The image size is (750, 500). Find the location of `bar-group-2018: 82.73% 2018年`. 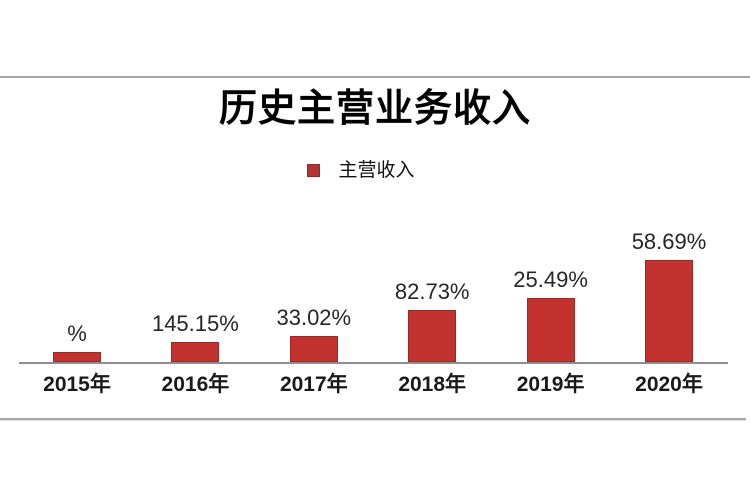

bar-group-2018: 82.73% 2018年 is located at coordinates (432, 307).